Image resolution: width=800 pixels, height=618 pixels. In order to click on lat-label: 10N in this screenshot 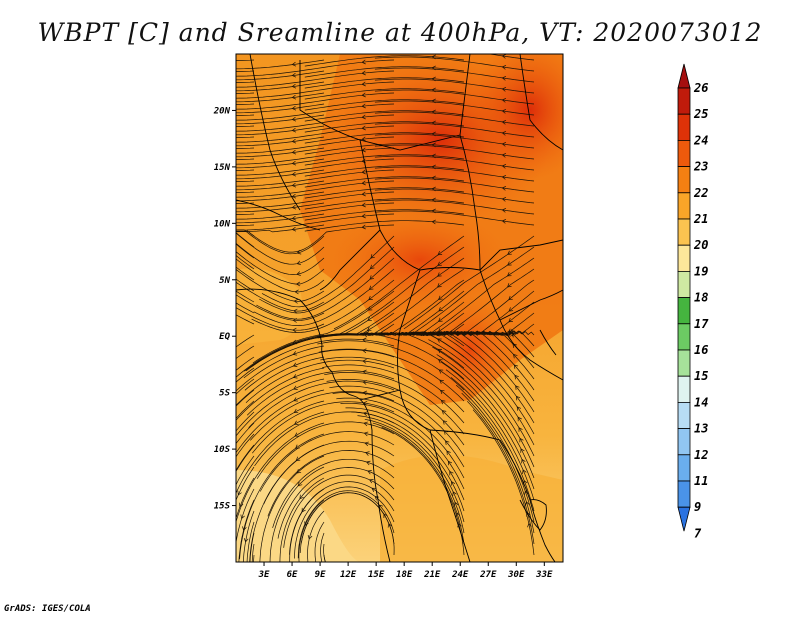, I will do `click(222, 224)`.